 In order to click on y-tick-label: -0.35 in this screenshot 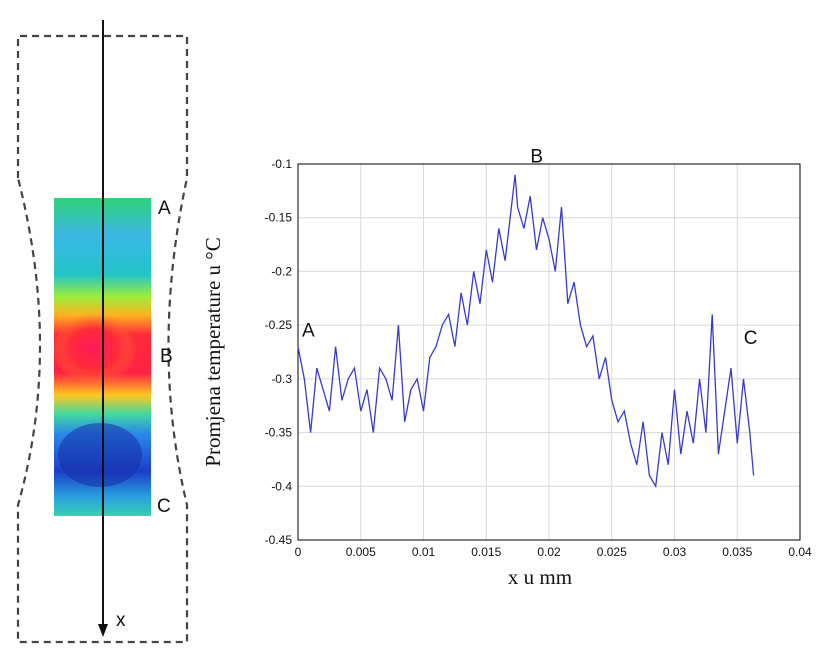, I will do `click(279, 433)`.